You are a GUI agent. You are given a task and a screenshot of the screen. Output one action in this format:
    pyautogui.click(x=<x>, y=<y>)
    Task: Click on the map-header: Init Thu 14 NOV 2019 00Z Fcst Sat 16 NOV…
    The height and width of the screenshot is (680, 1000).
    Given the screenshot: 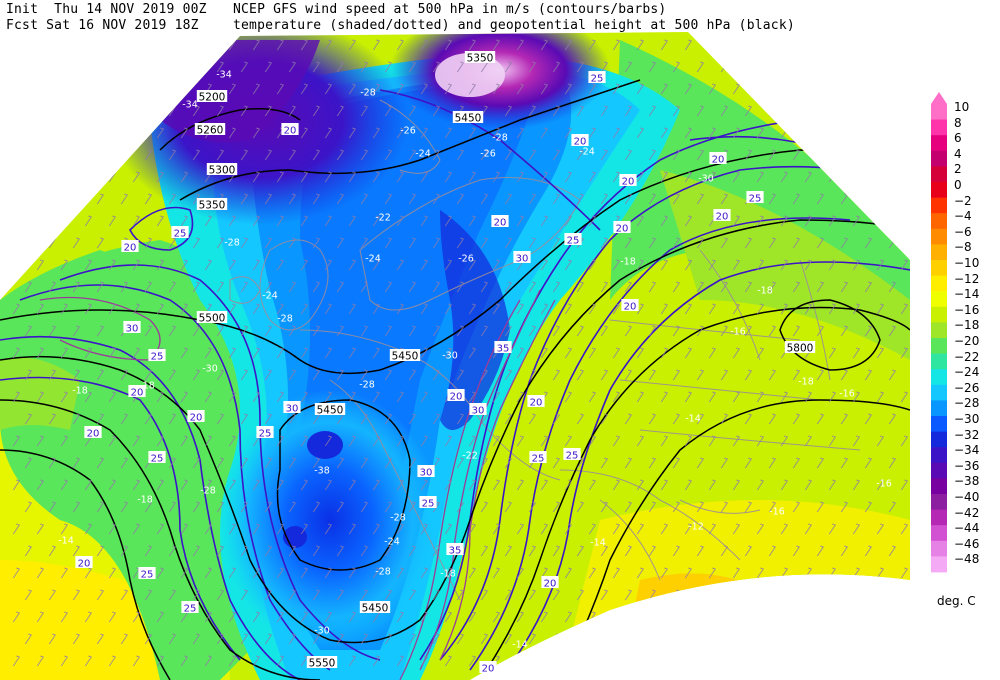 What is the action you would take?
    pyautogui.click(x=400, y=19)
    